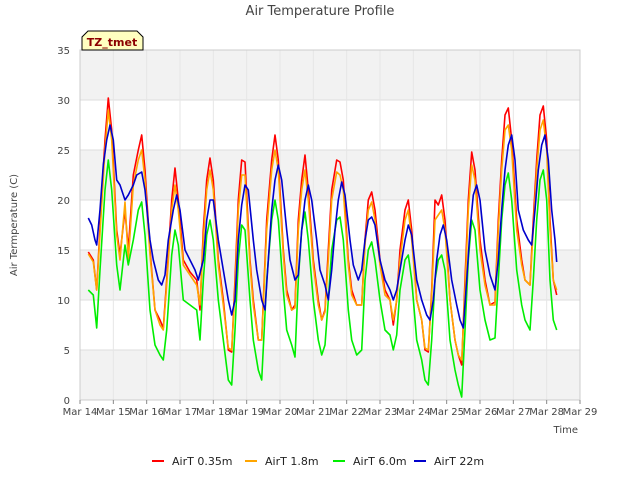  Describe the element at coordinates (546, 412) in the screenshot. I see `x-tick-label: Mar 28` at that location.